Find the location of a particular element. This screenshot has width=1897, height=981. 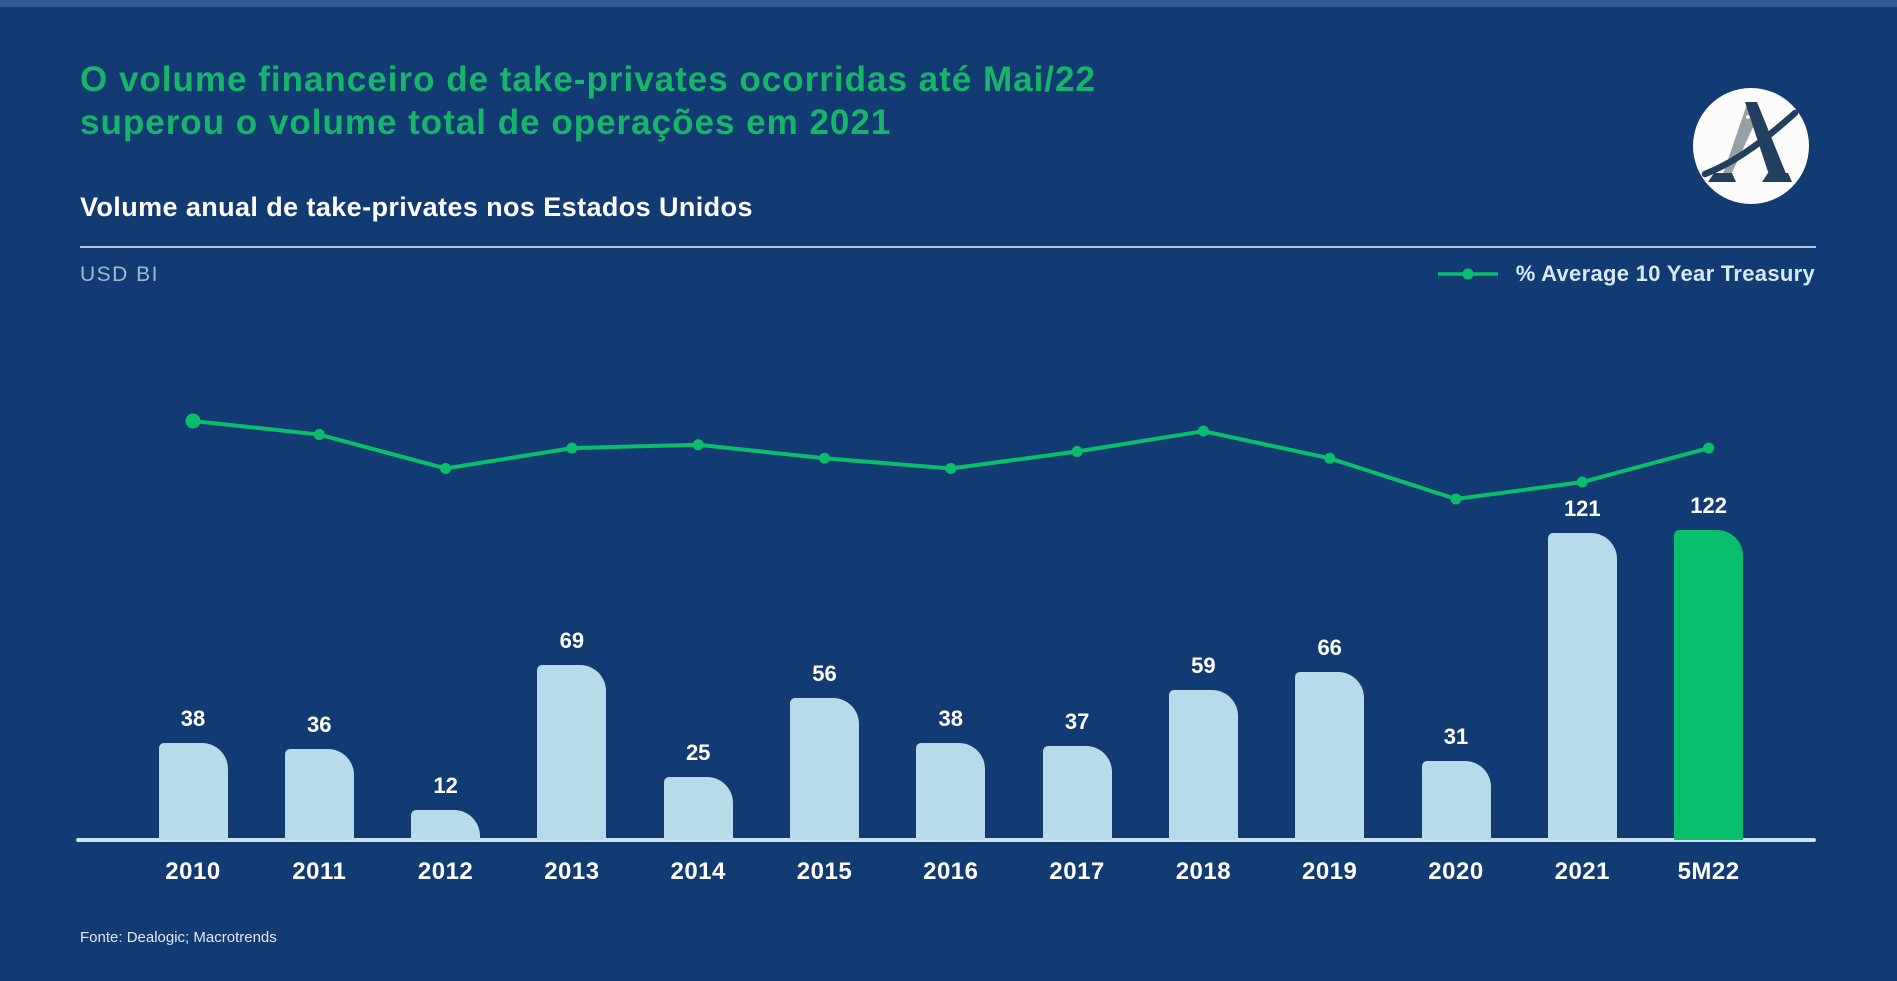

x-axis-tick-2014: 2014 is located at coordinates (698, 871).